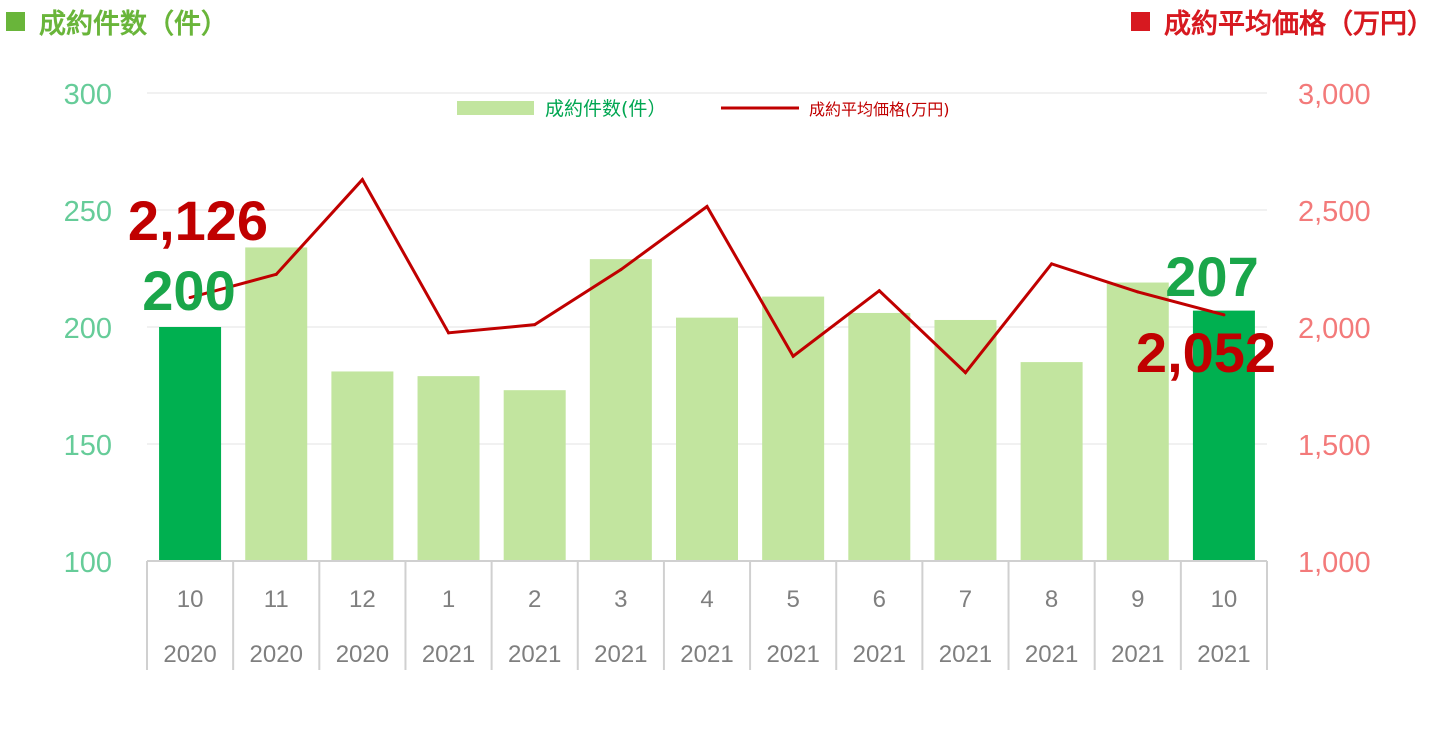  Describe the element at coordinates (1137, 599) in the screenshot. I see `x-month-label: 9` at that location.